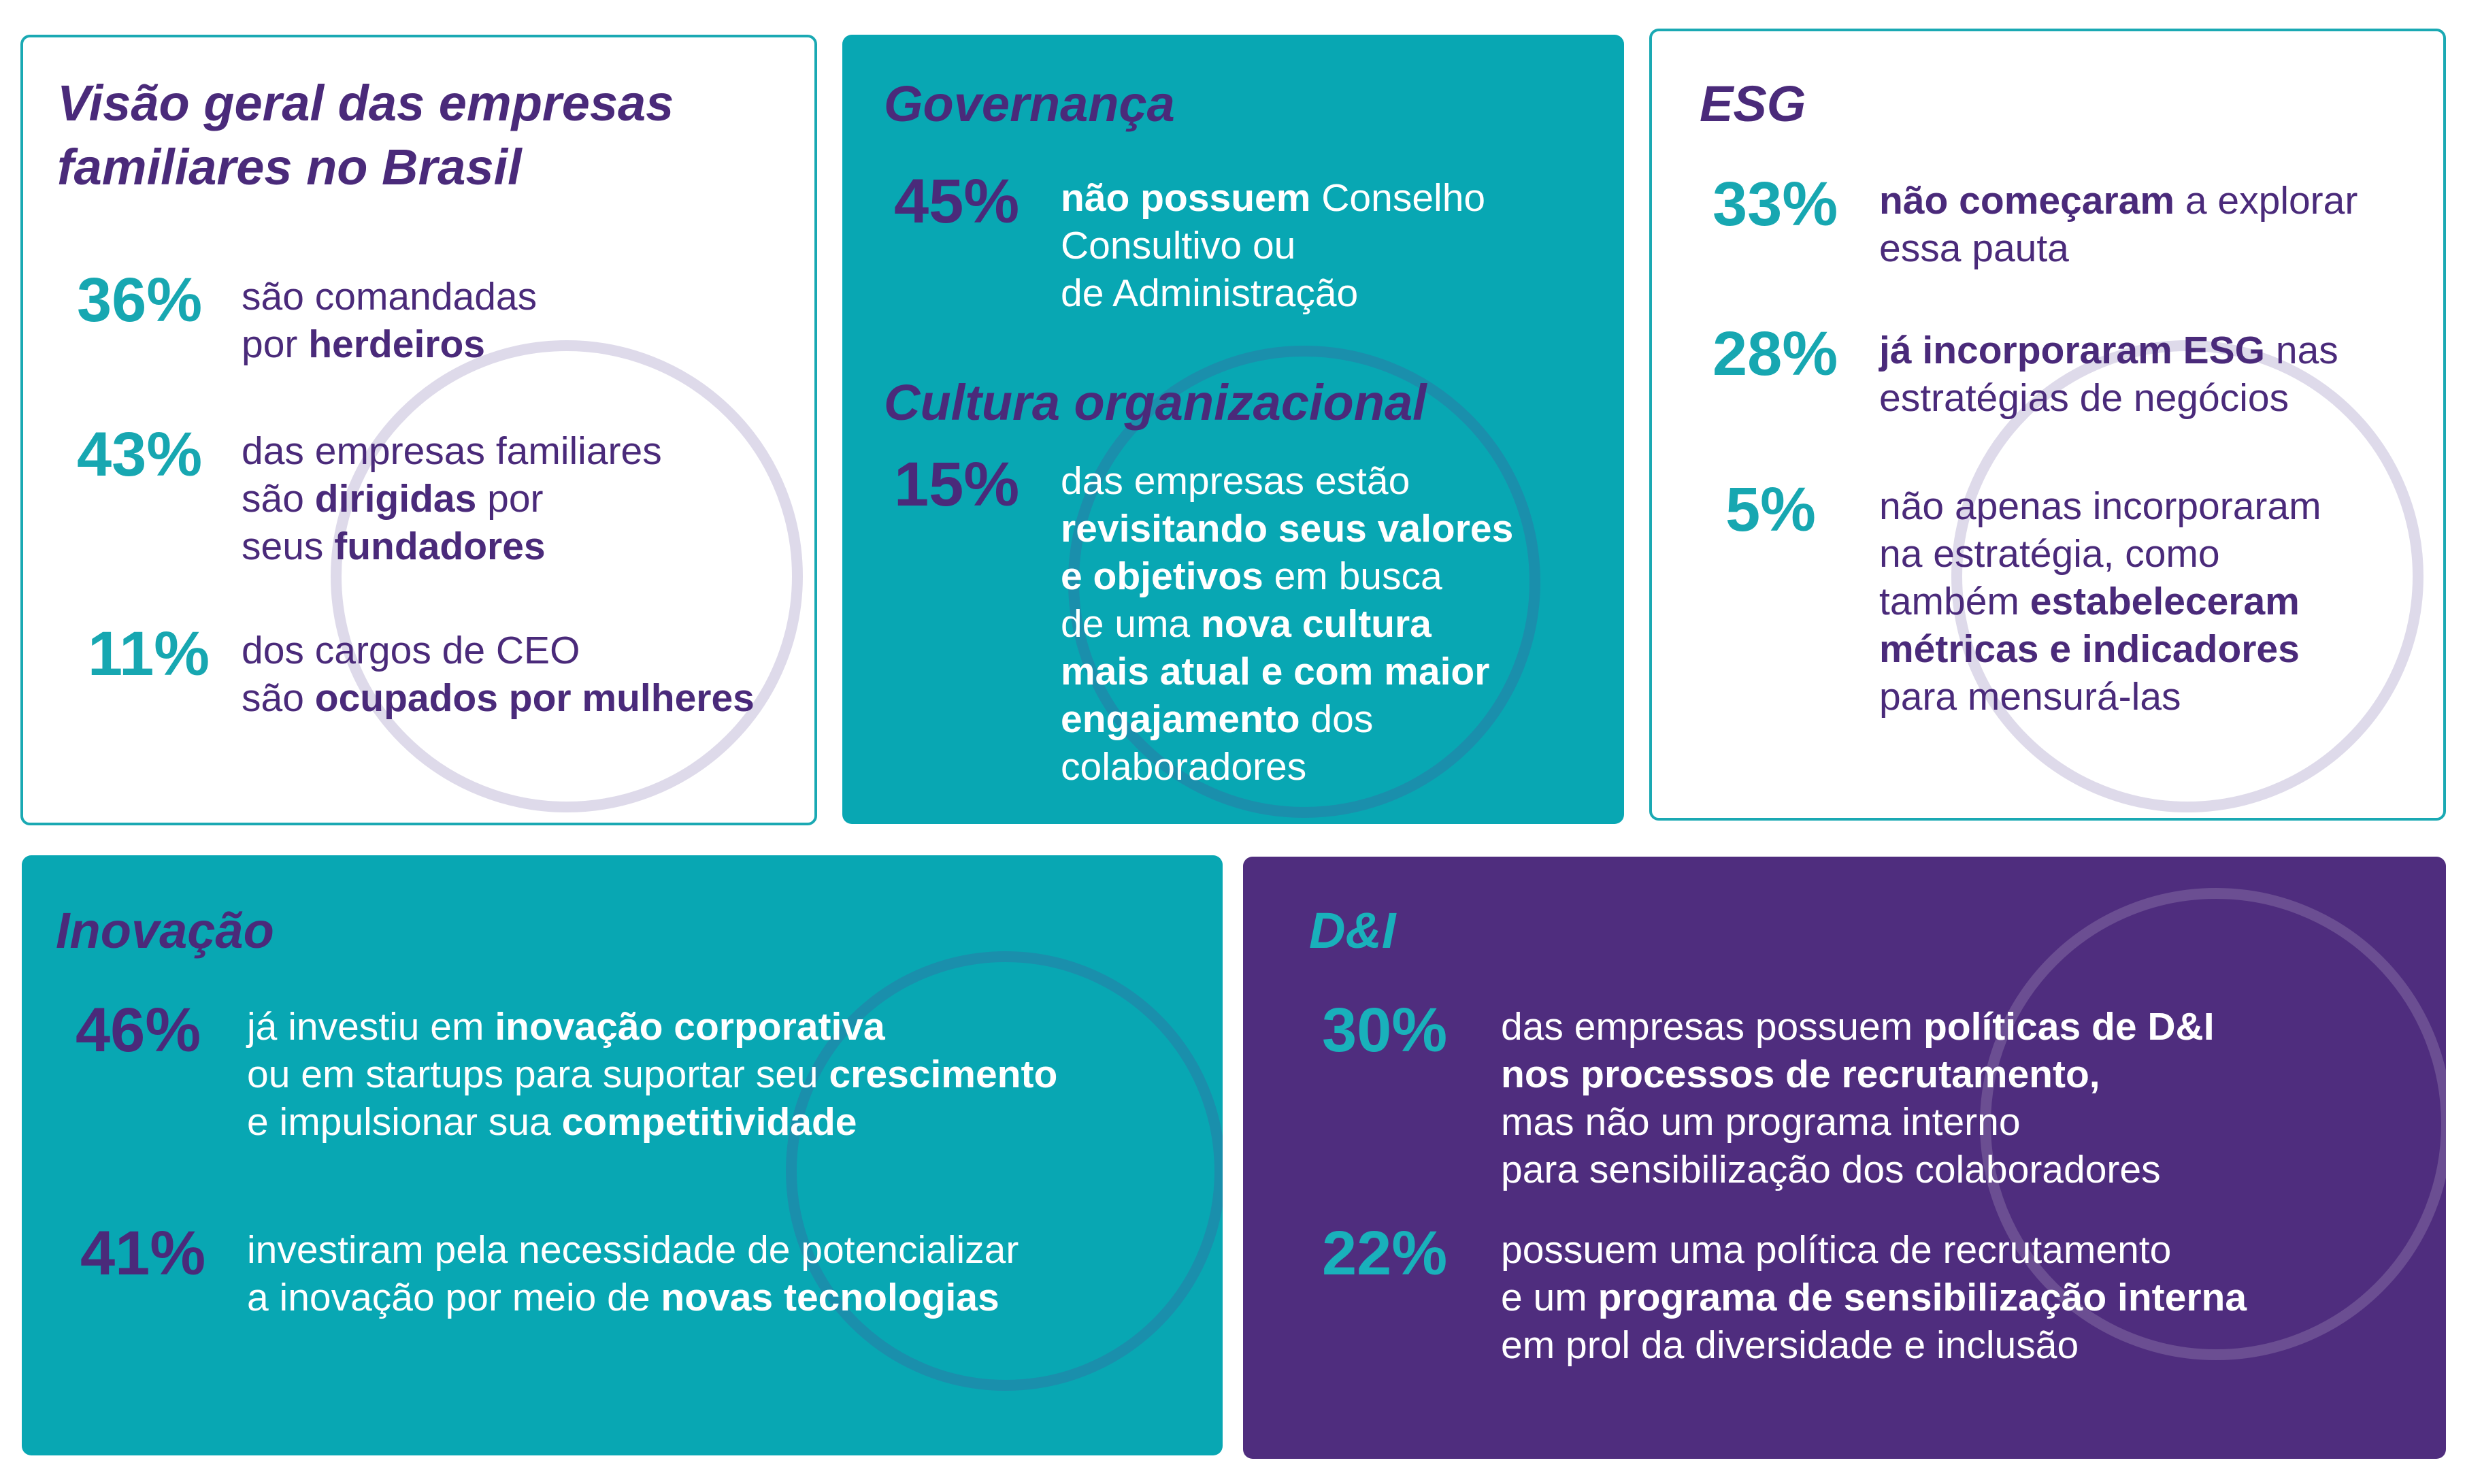  I want to click on description-text: ou em startups para suportar seu, so click(532, 1074).